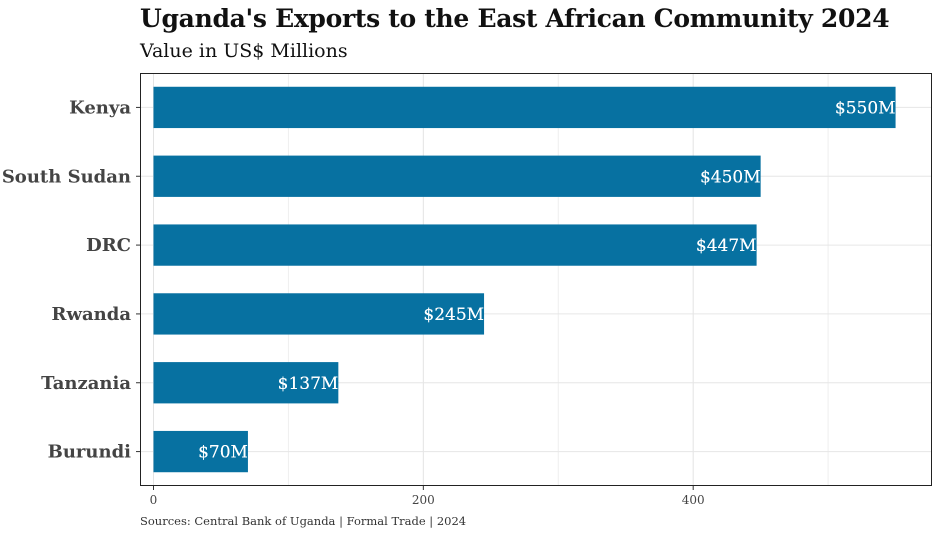 The image size is (944, 539). I want to click on data-label-outline: $550M, so click(865, 108).